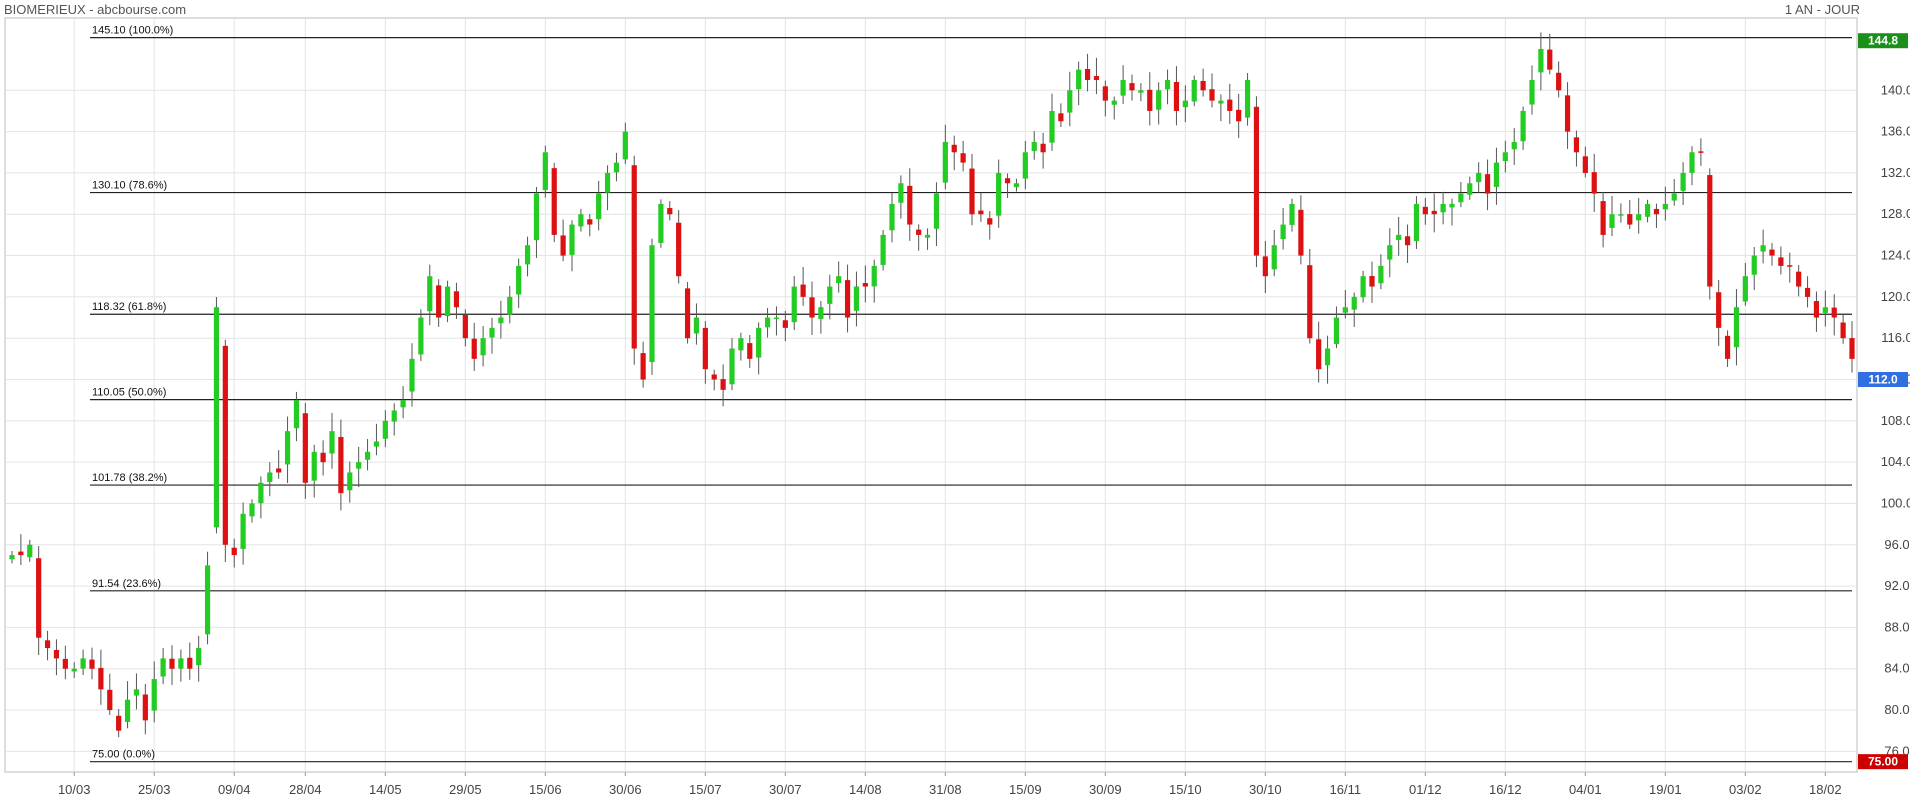 The width and height of the screenshot is (1910, 800). Describe the element at coordinates (129, 393) in the screenshot. I see `fib-level-label: 110.05 (50.0%)` at that location.